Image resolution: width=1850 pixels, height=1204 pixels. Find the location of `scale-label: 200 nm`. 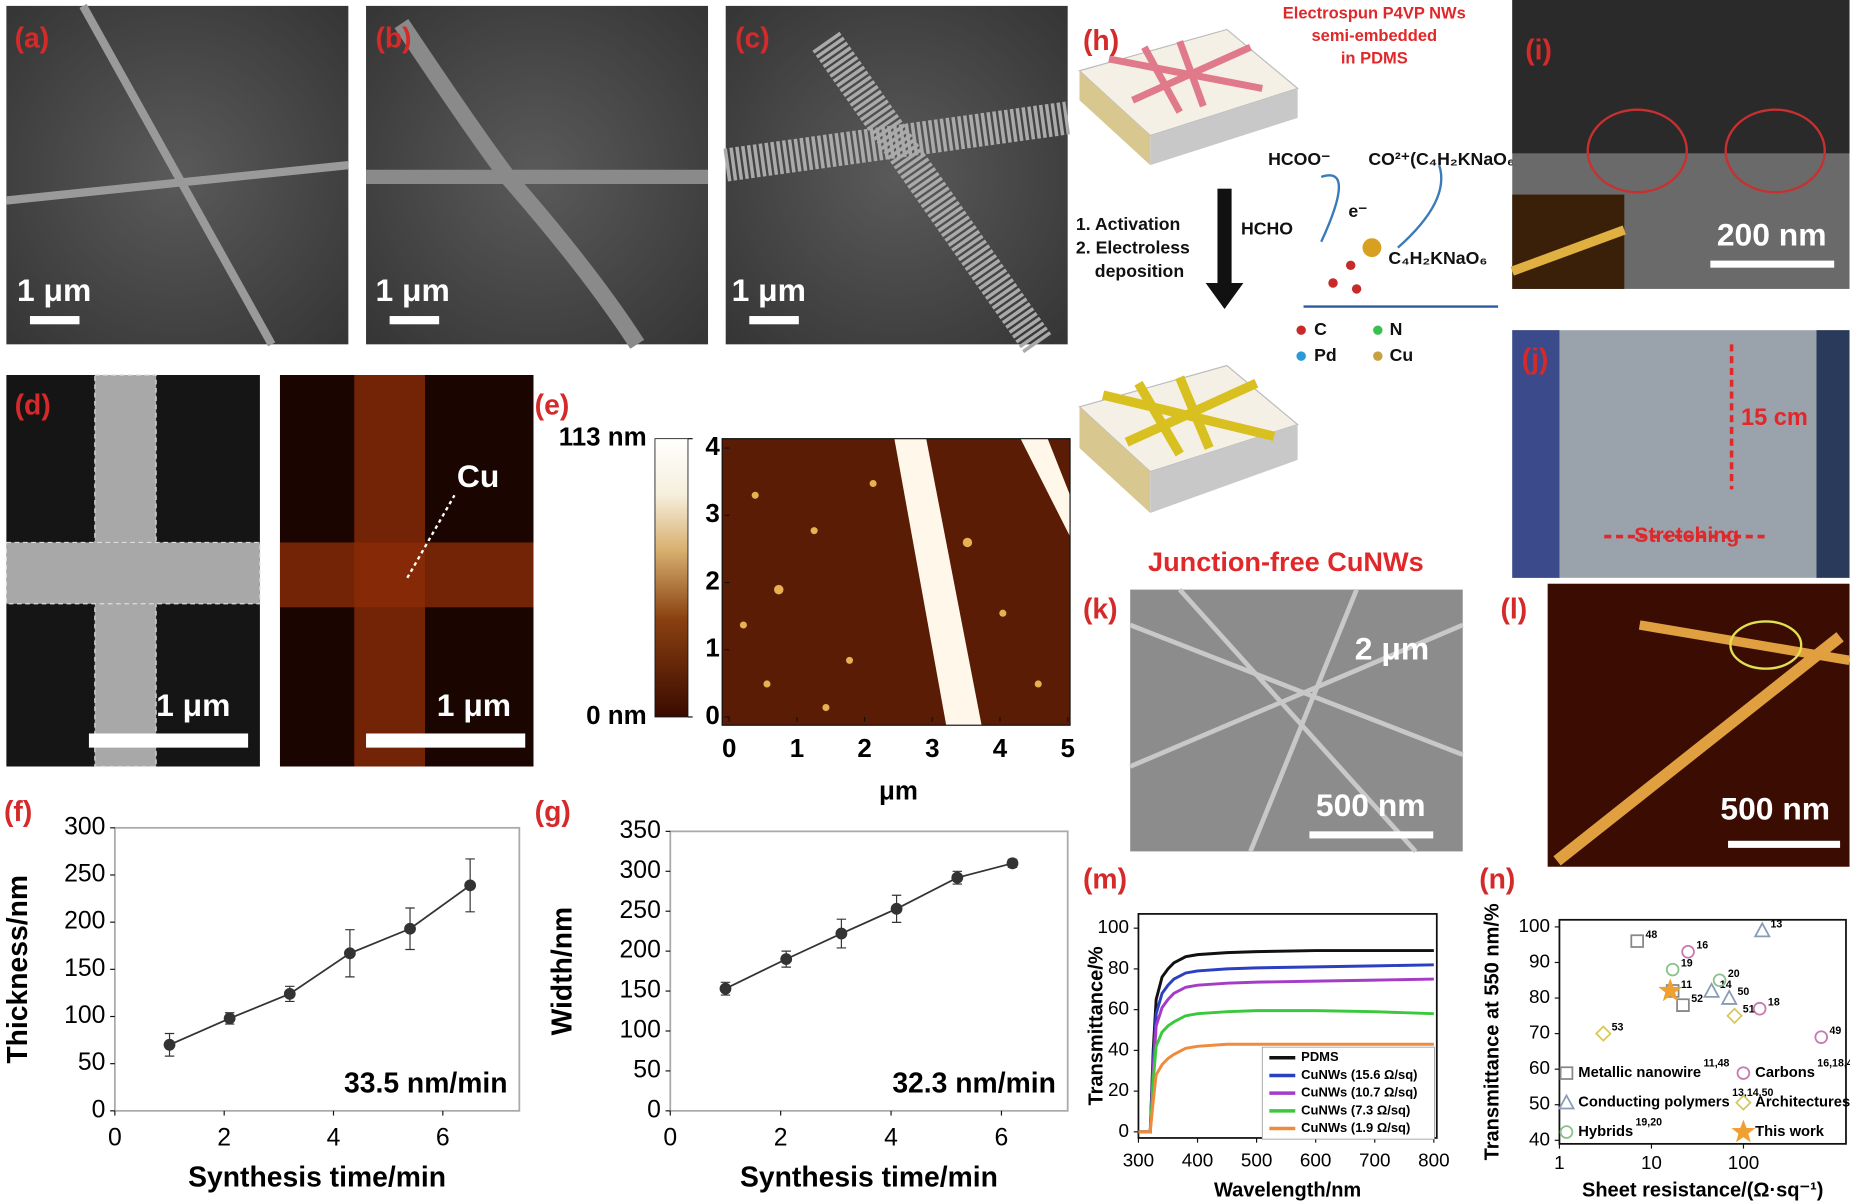

scale-label: 200 nm is located at coordinates (1772, 234).